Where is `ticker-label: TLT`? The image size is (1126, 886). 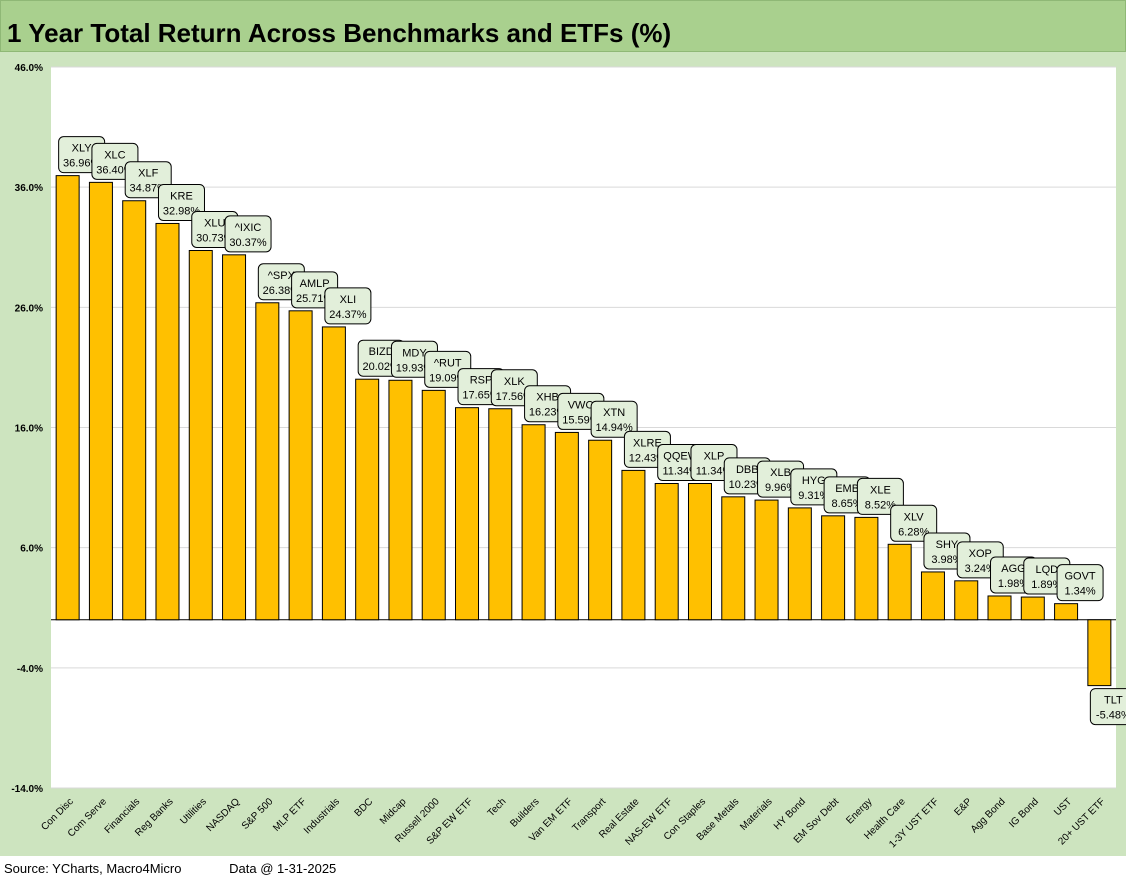
ticker-label: TLT is located at coordinates (1113, 701).